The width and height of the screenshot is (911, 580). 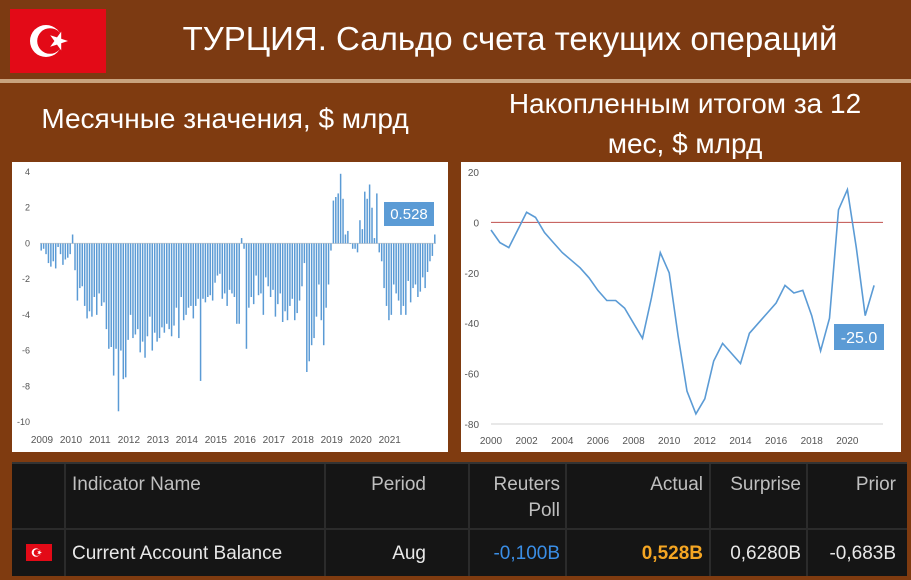 What do you see at coordinates (472, 324) in the screenshot?
I see `y-tick-label: -40` at bounding box center [472, 324].